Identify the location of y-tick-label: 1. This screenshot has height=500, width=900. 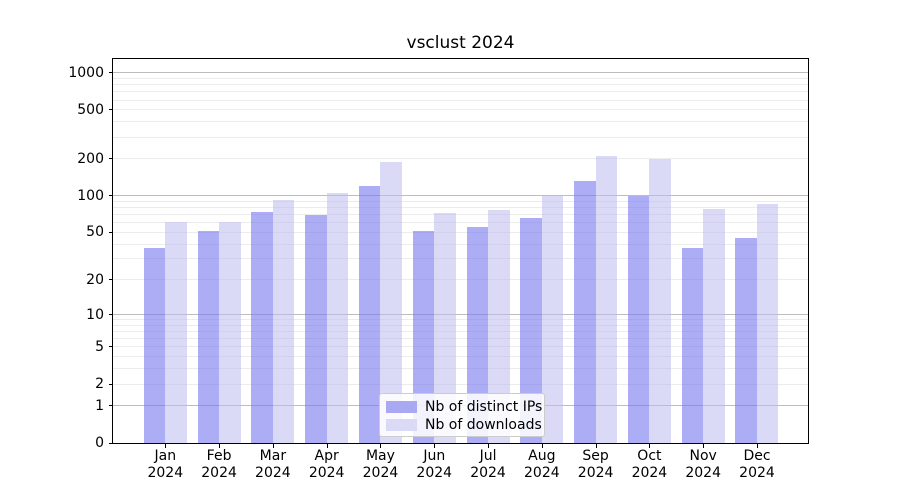
(99, 405).